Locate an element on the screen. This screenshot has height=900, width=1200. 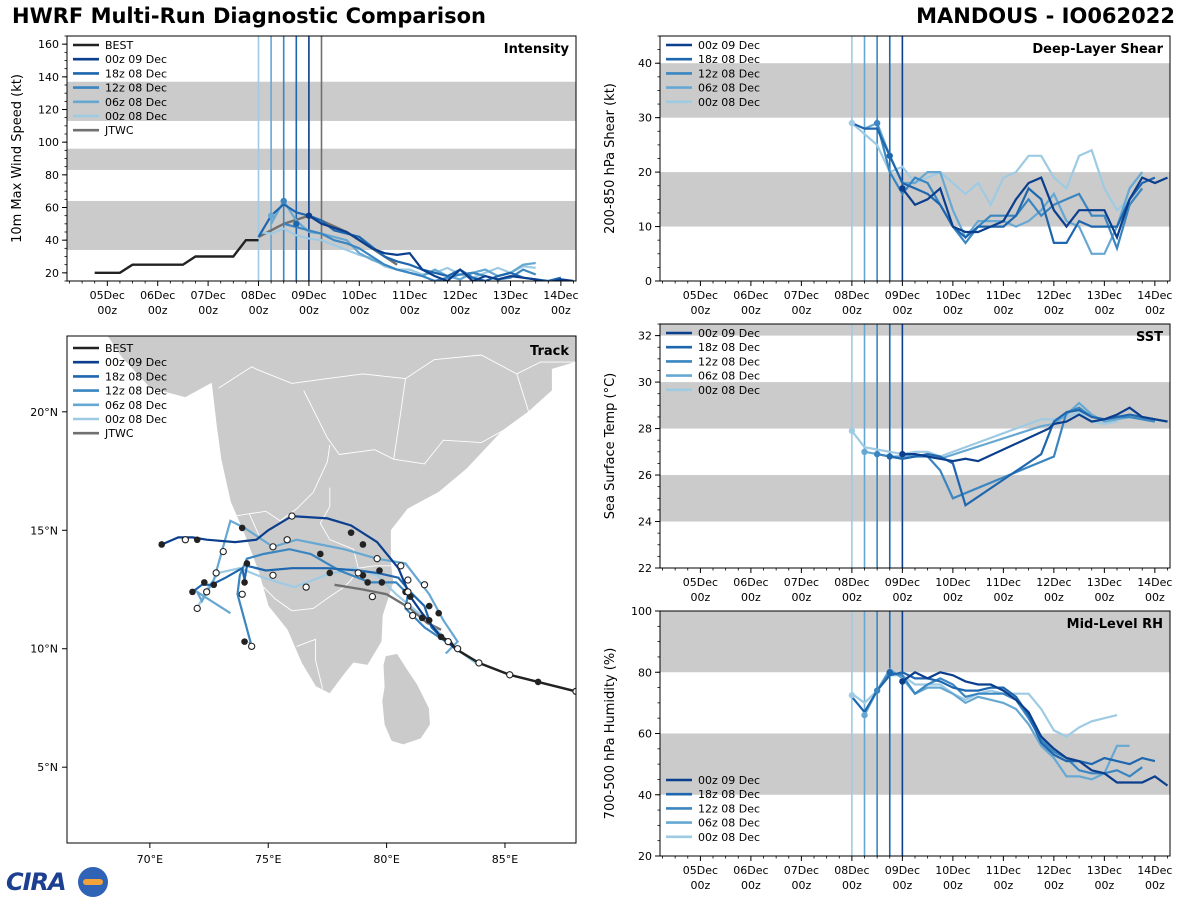
best-track is located at coordinates (508, 664).